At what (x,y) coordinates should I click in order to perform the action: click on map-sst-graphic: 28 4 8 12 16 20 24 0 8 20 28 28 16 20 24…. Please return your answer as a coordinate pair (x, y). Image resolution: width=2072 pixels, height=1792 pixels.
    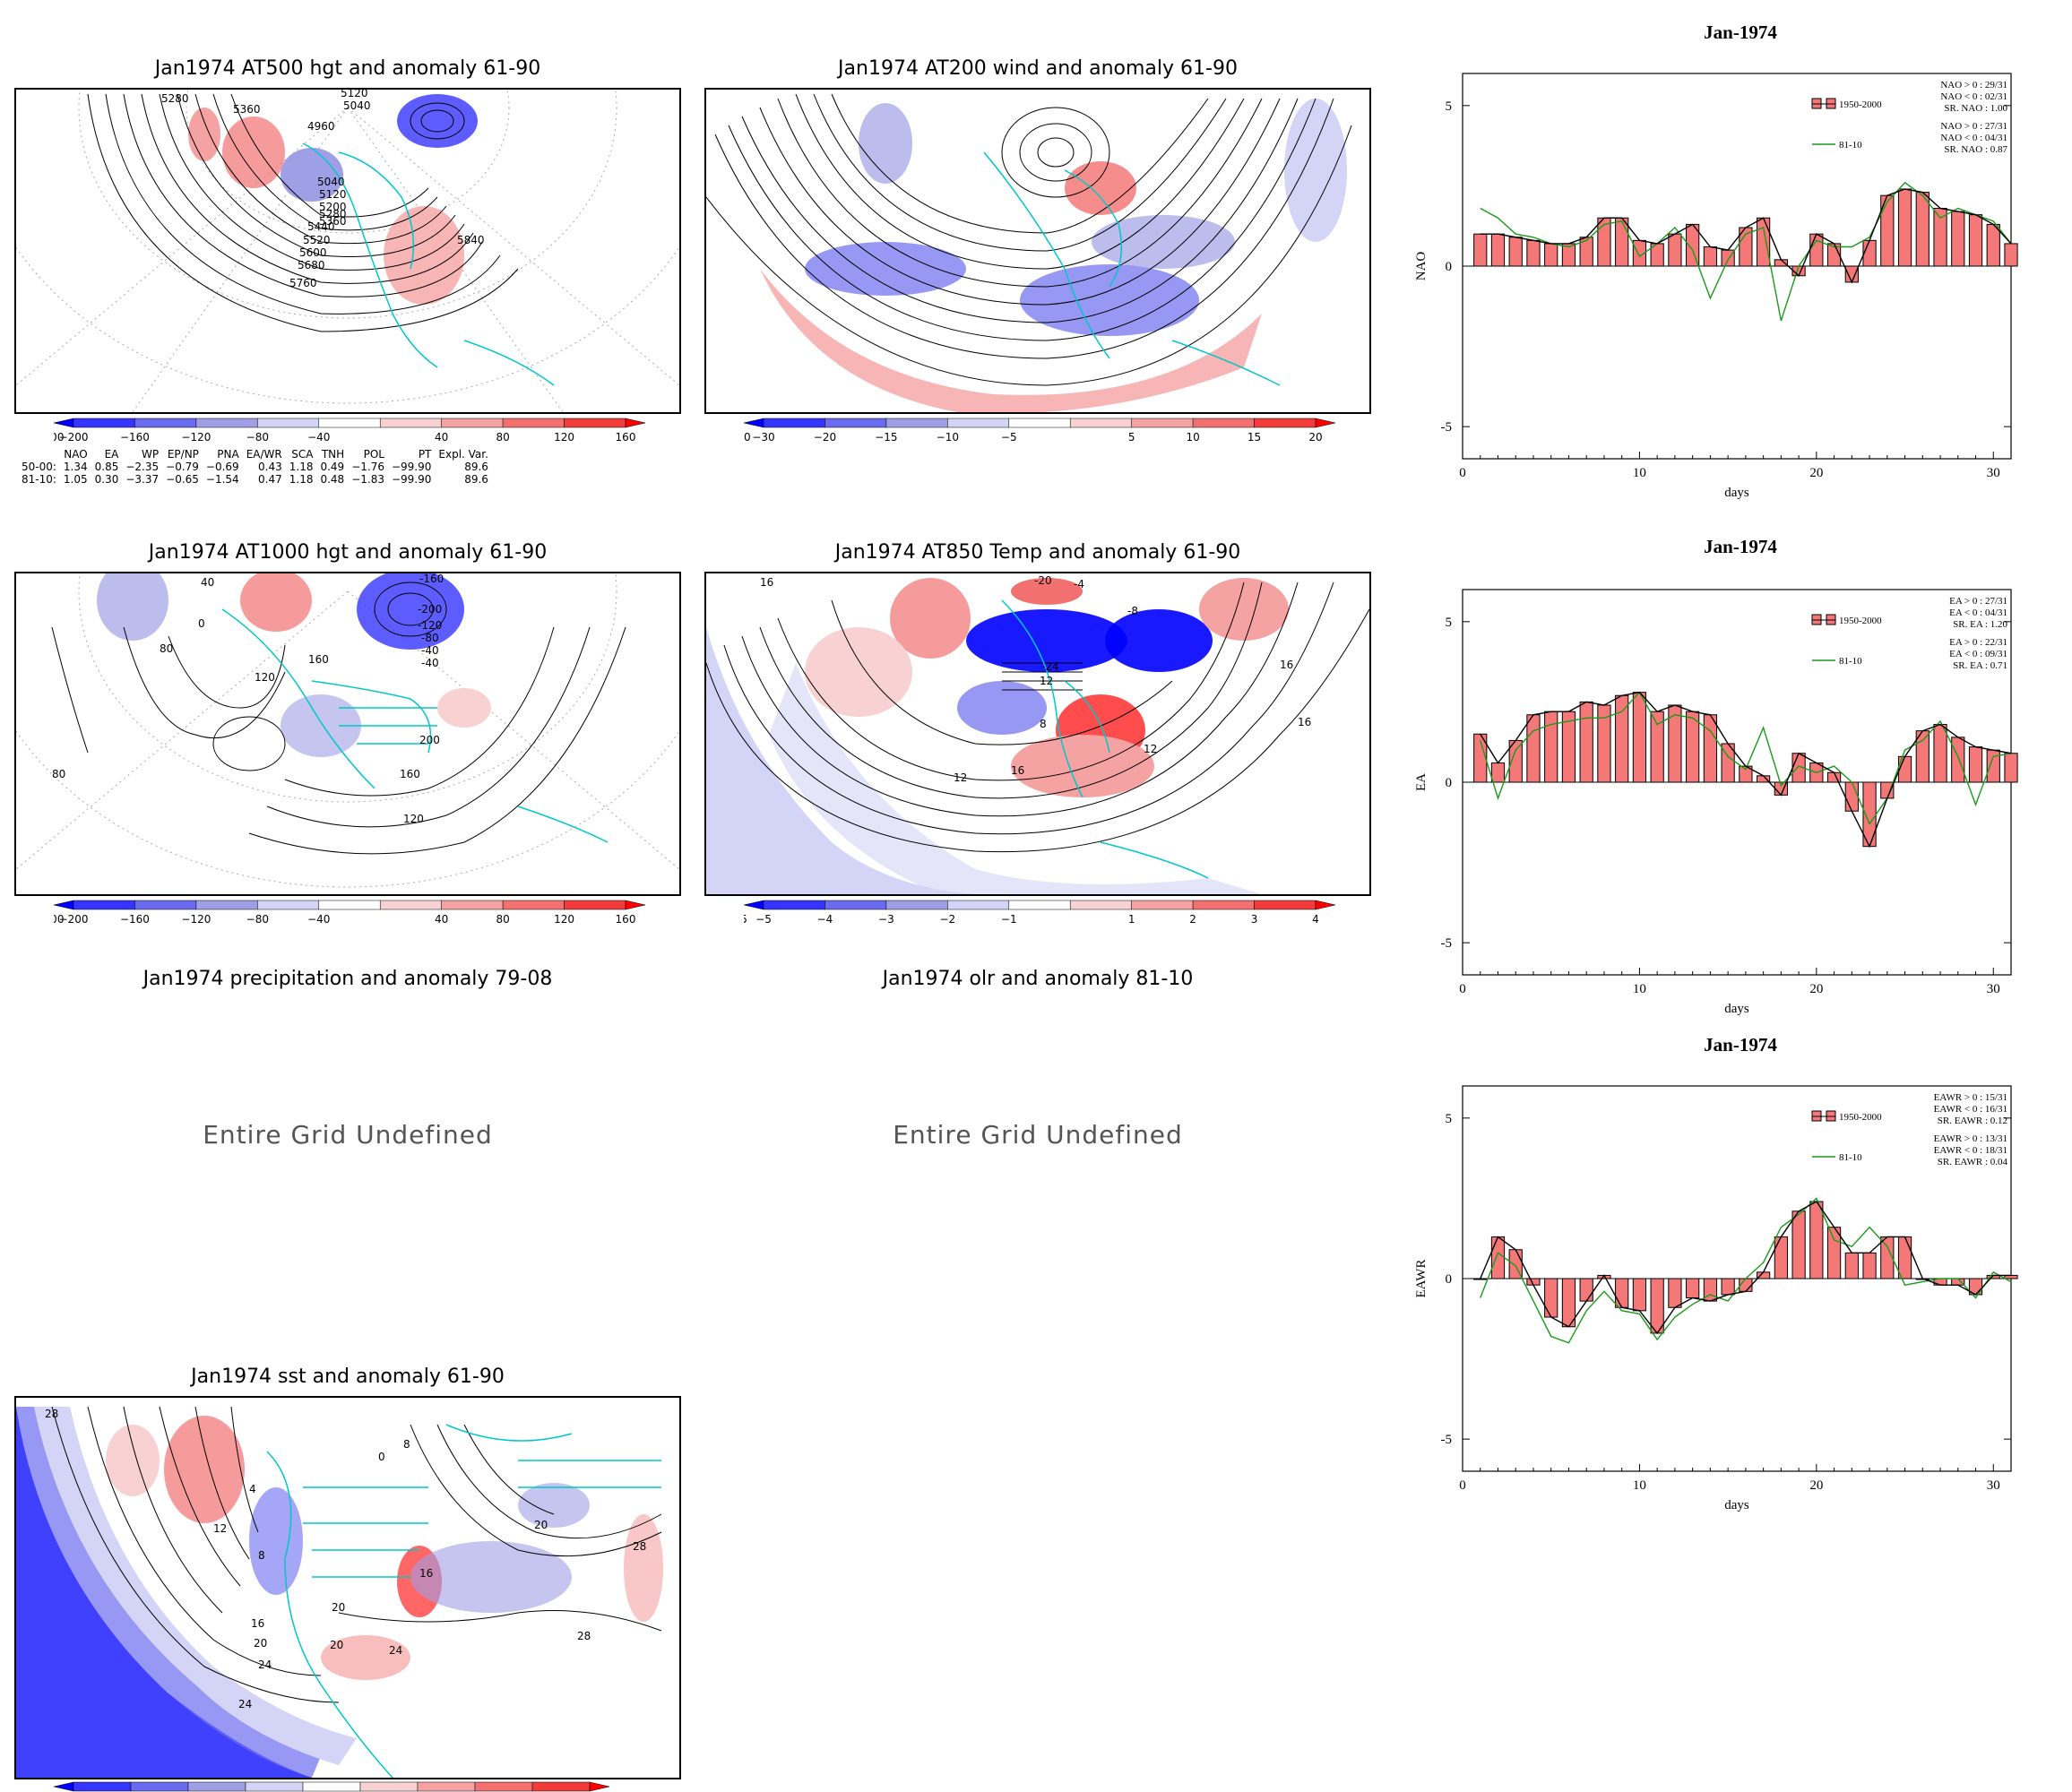
    Looking at the image, I should click on (339, 1592).